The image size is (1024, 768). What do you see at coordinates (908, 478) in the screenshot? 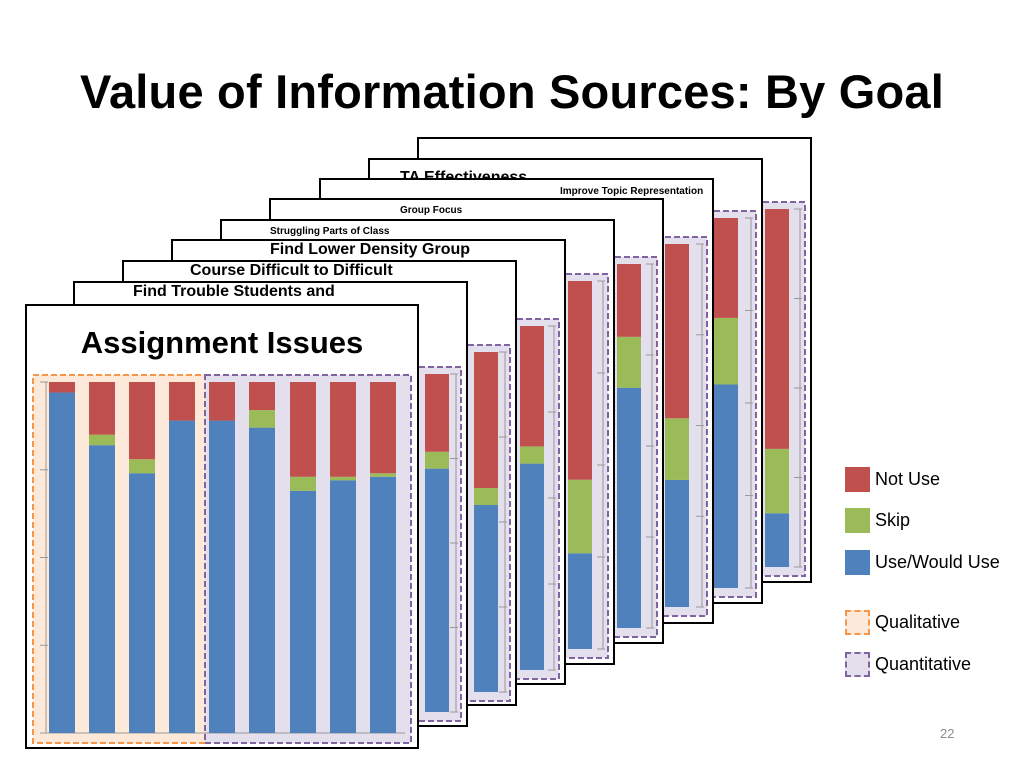
I see `legend-label-not-use: Not Use` at bounding box center [908, 478].